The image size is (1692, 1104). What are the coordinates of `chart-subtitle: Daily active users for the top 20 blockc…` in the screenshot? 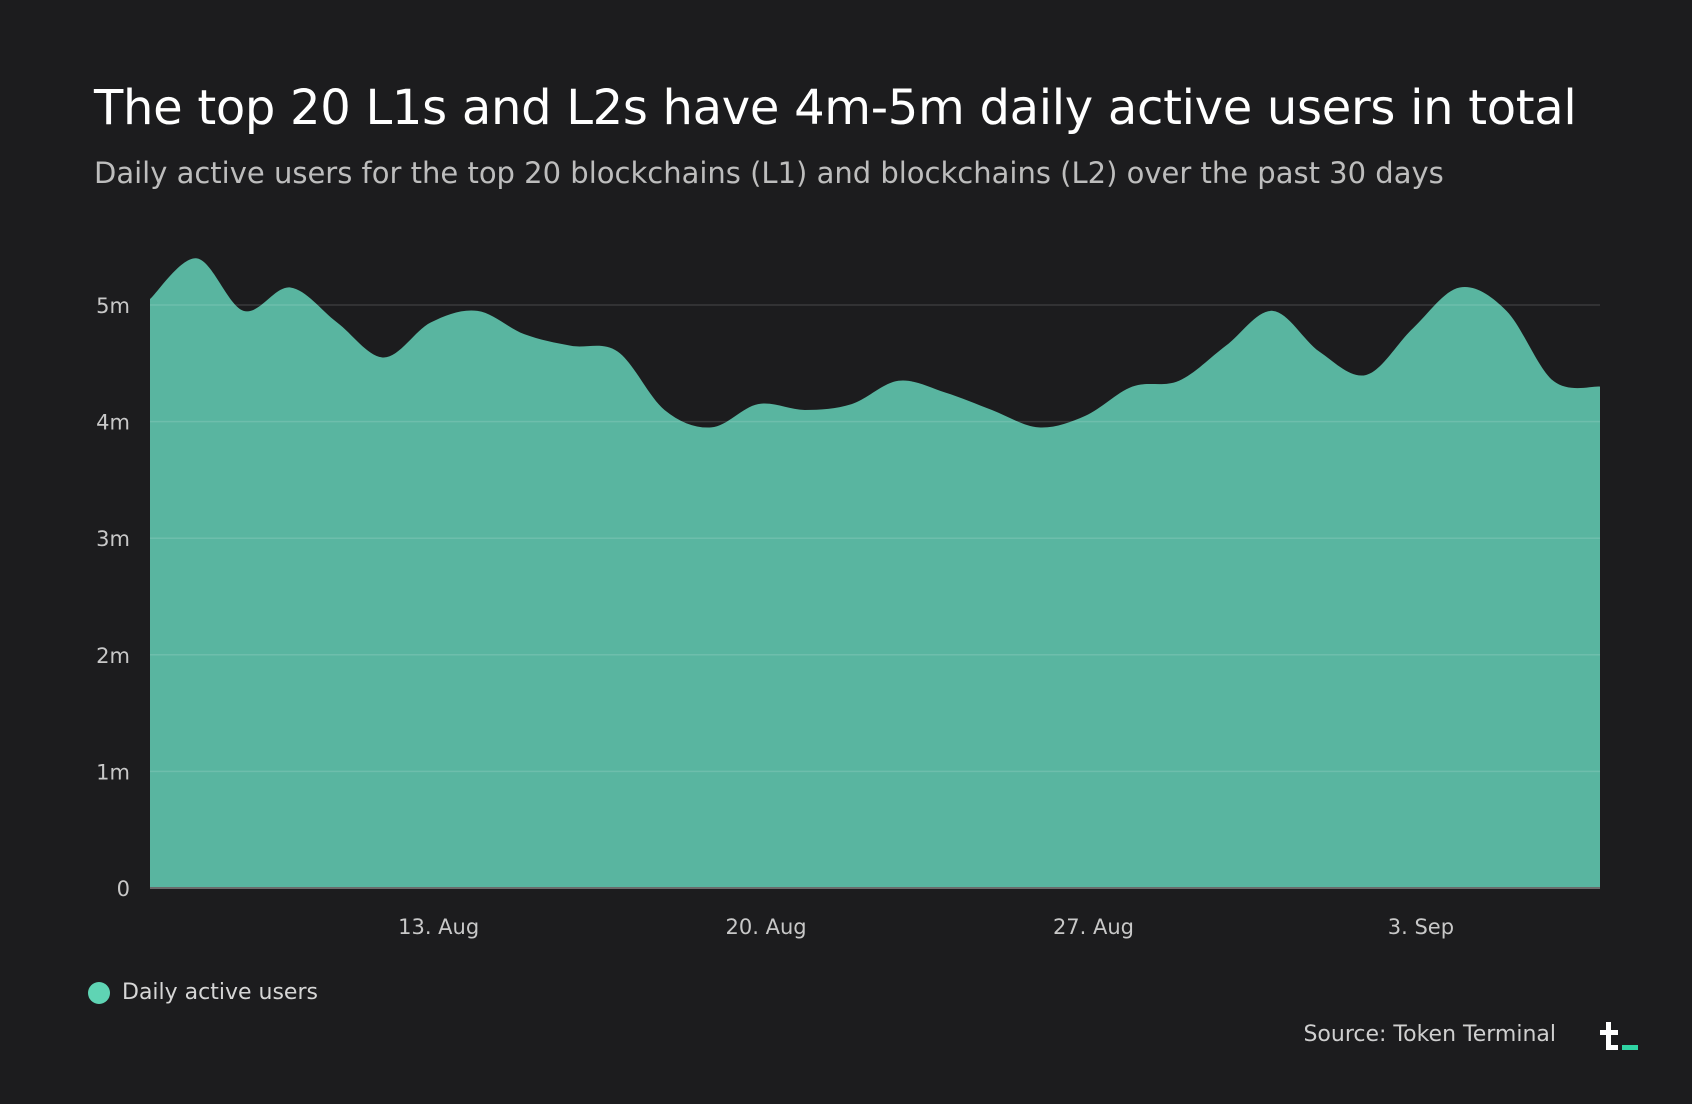 It's located at (769, 173).